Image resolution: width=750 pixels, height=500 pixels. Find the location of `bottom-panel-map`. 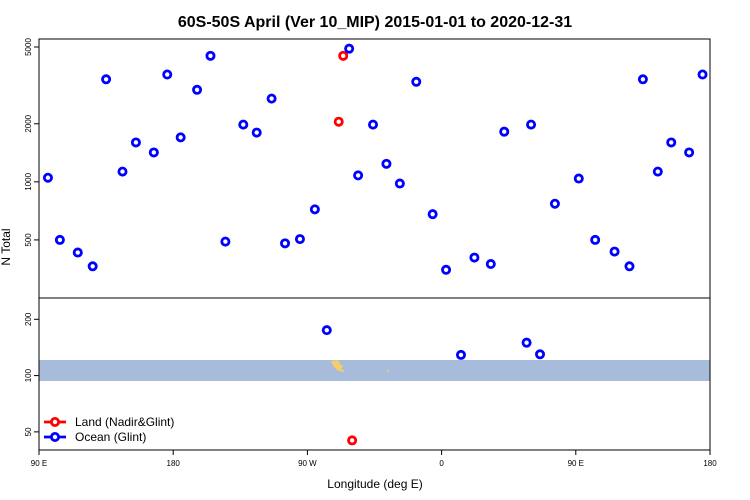

bottom-panel-map is located at coordinates (374, 370).